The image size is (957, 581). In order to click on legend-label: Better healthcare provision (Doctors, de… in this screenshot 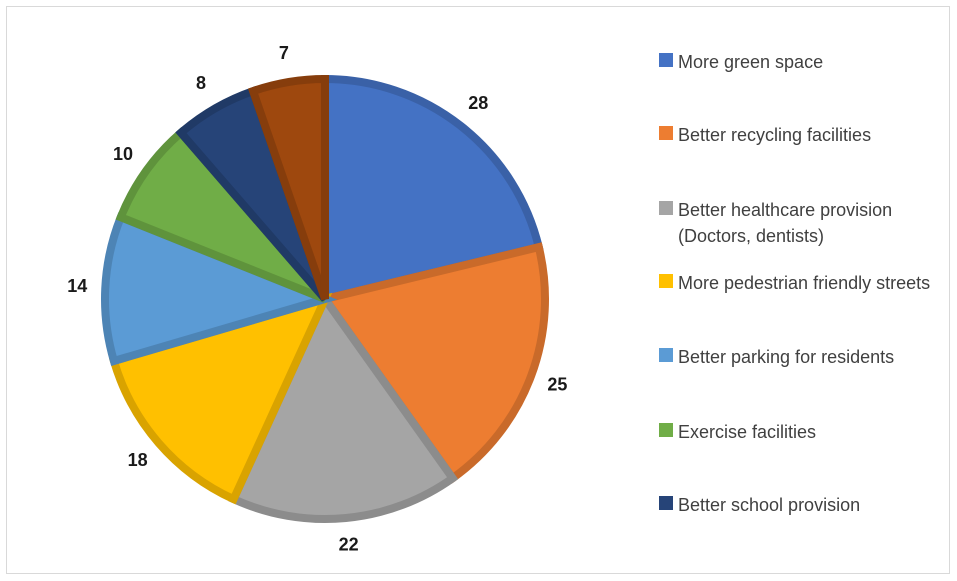, I will do `click(785, 223)`.